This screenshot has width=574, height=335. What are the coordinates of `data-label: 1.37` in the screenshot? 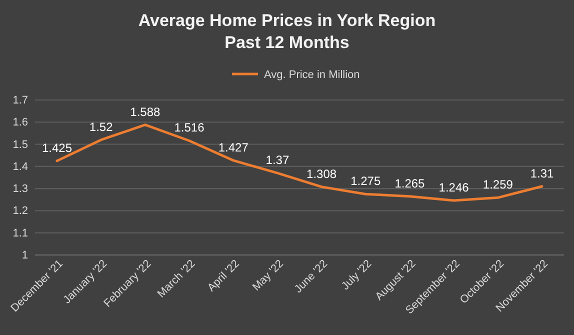 It's located at (278, 160).